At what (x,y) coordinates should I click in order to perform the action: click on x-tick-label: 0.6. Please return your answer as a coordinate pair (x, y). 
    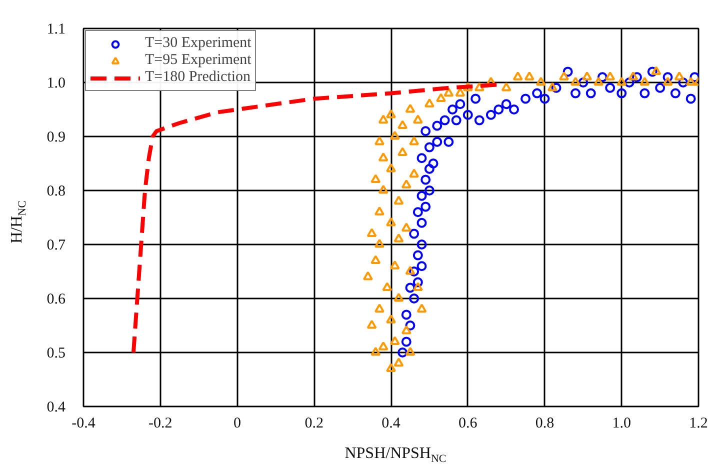
    Looking at the image, I should click on (468, 424).